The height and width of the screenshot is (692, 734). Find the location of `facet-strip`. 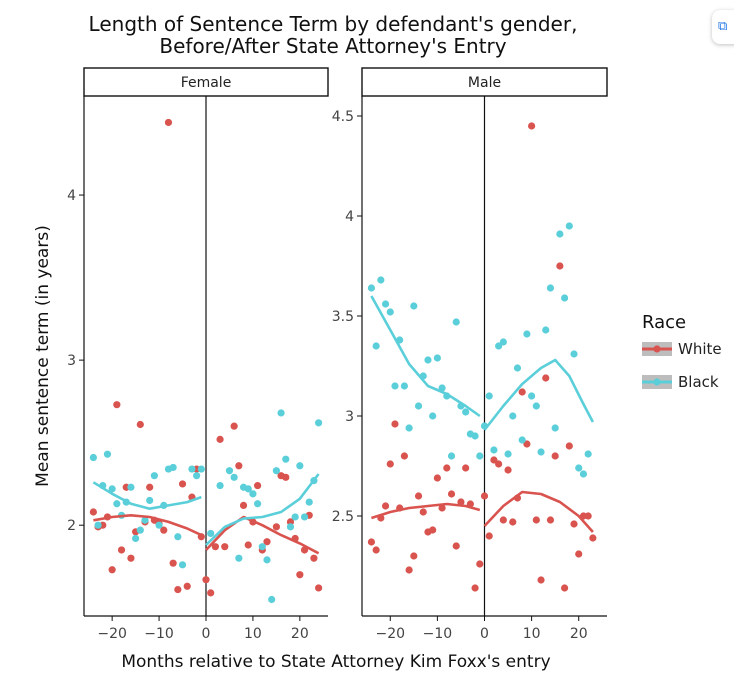

facet-strip is located at coordinates (206, 82).